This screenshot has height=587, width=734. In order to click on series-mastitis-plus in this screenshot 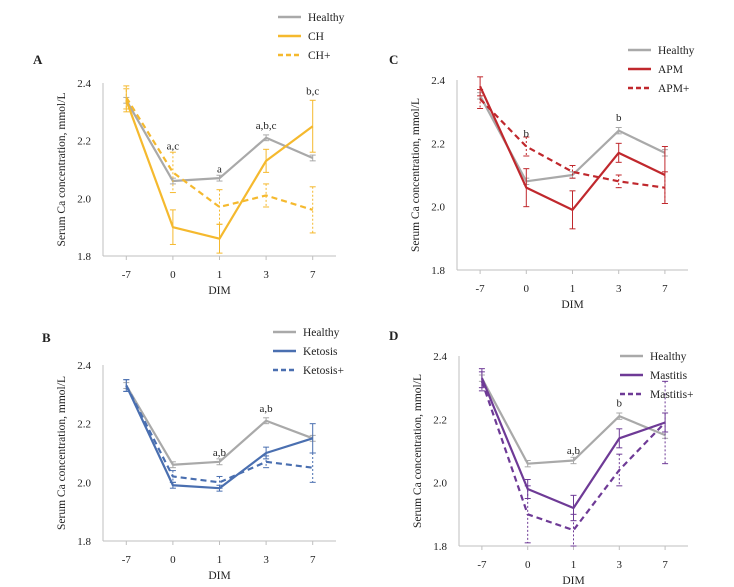, I will do `click(573, 459)`.